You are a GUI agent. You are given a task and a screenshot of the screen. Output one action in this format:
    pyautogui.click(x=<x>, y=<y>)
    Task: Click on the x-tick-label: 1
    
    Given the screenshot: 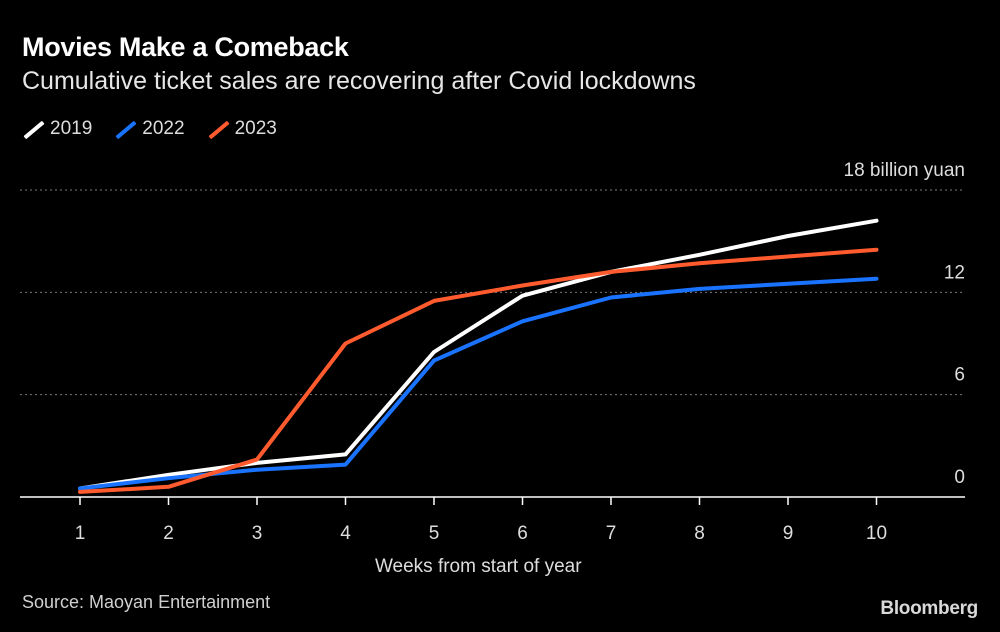 What is the action you would take?
    pyautogui.click(x=80, y=533)
    